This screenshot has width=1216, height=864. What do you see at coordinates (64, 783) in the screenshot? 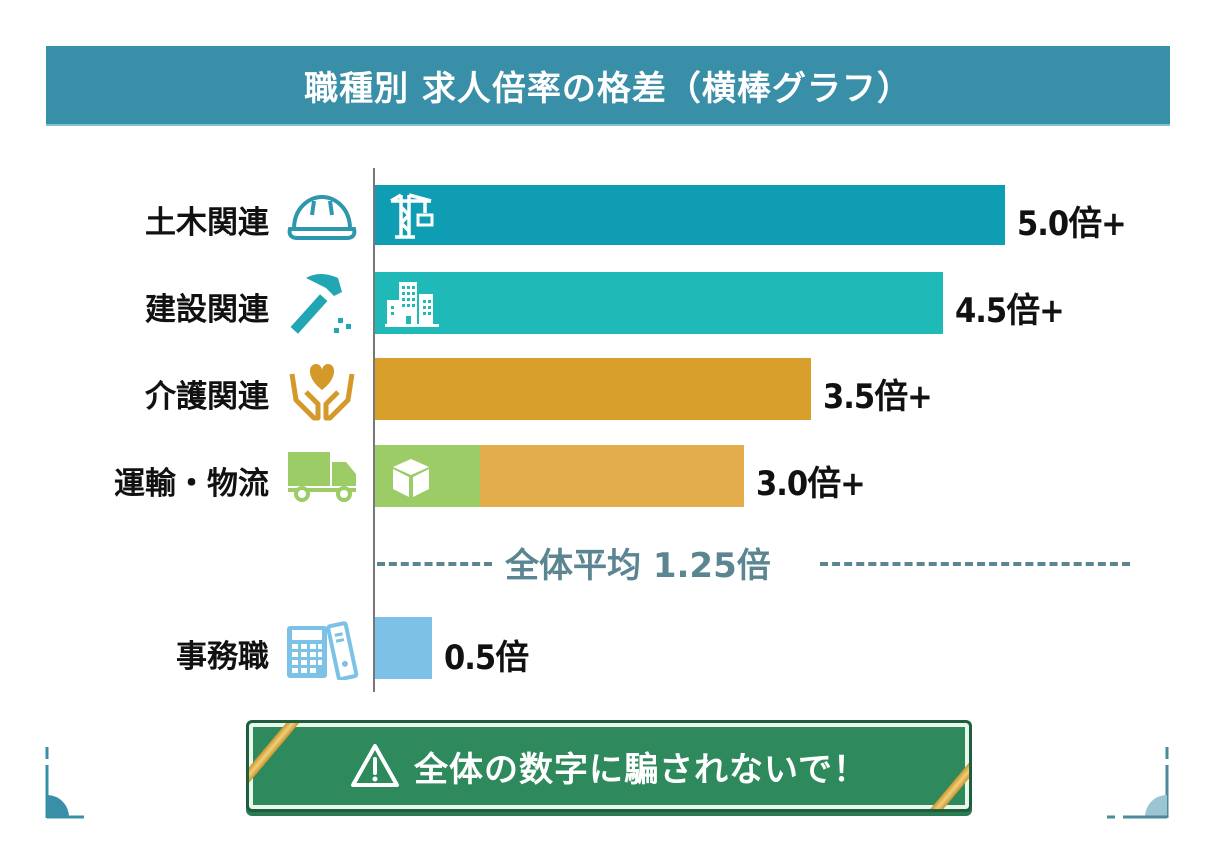
I see `corner-decoration-left` at bounding box center [64, 783].